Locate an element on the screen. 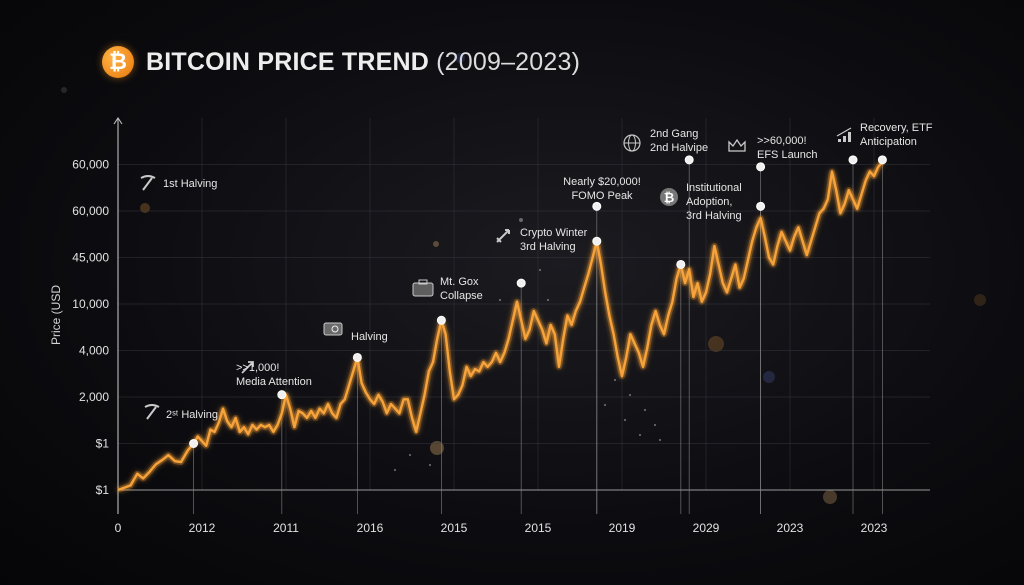 This screenshot has width=1024, height=585. annotation-line: >>60,000! is located at coordinates (782, 141).